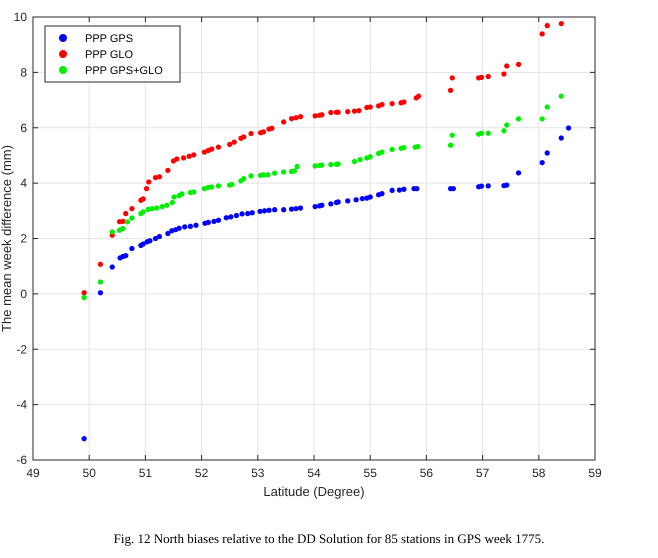 The height and width of the screenshot is (558, 658). Describe the element at coordinates (314, 473) in the screenshot. I see `x-tick-label: 54` at that location.